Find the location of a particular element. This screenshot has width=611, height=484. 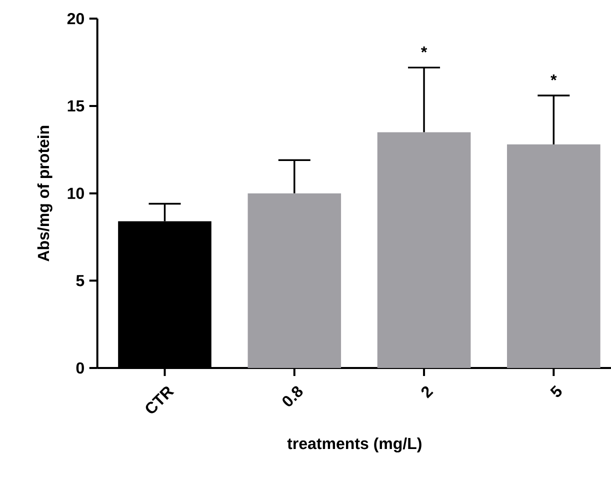

y-tick-label: 10 is located at coordinates (76, 193).